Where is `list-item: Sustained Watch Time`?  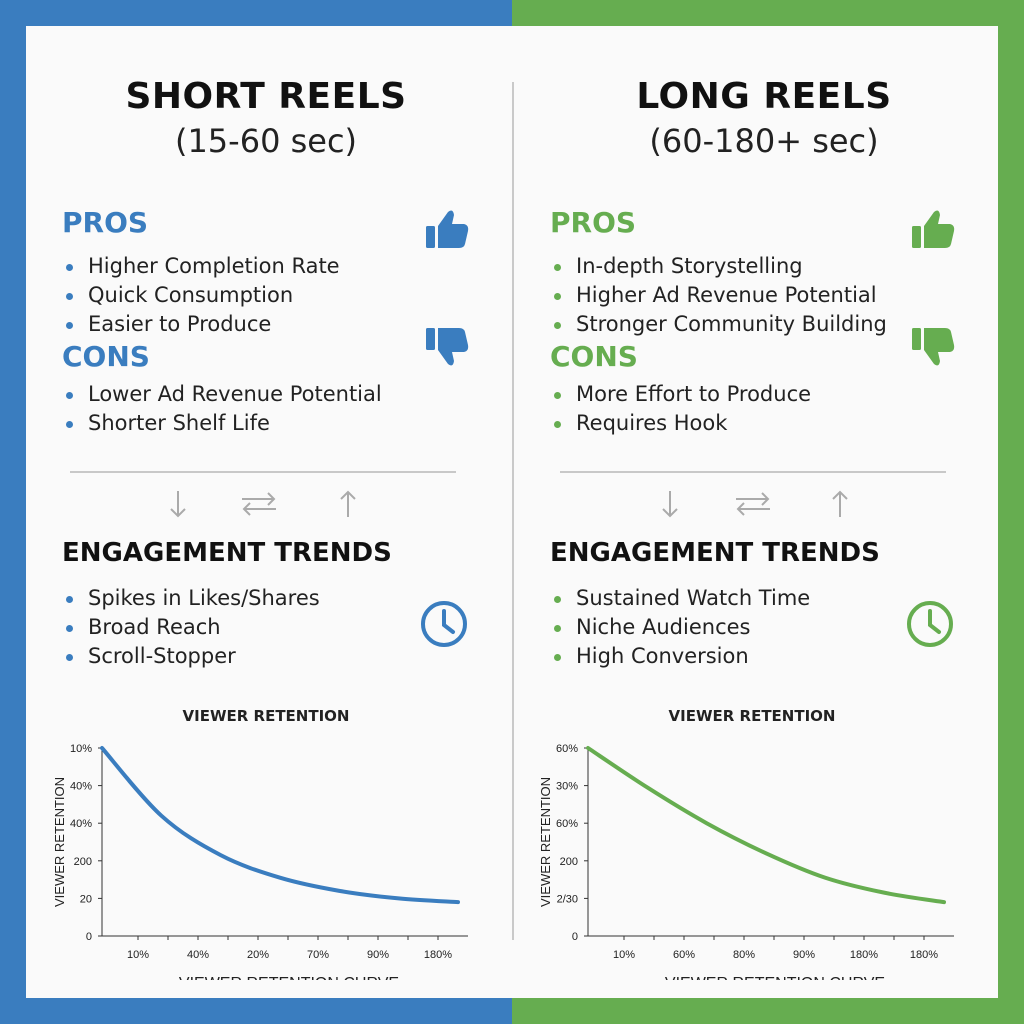
list-item: Sustained Watch Time is located at coordinates (680, 598).